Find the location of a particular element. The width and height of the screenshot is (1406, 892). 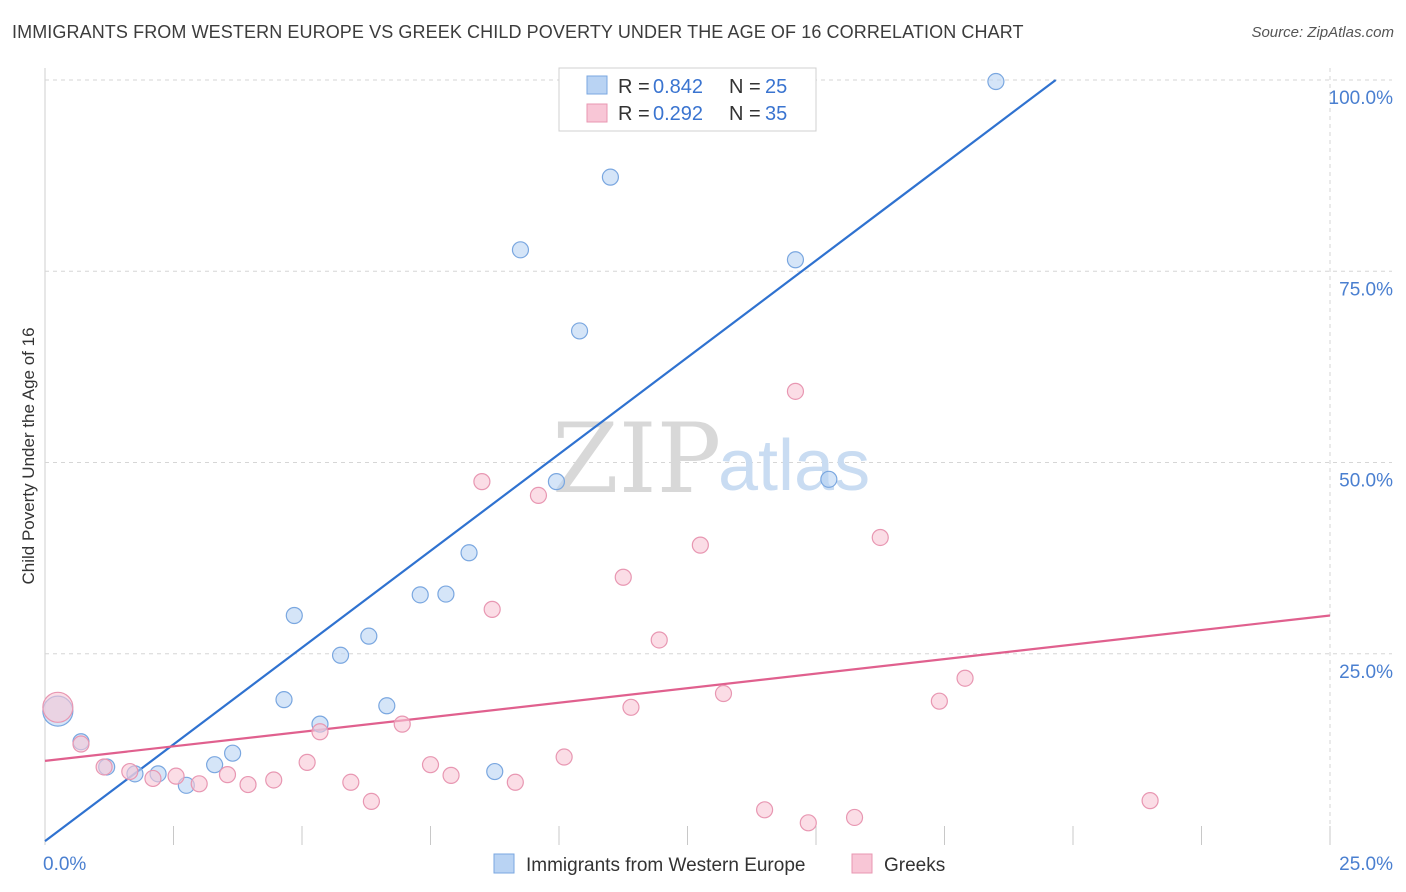

x-tick-label-0: 0.0% is located at coordinates (64, 864).